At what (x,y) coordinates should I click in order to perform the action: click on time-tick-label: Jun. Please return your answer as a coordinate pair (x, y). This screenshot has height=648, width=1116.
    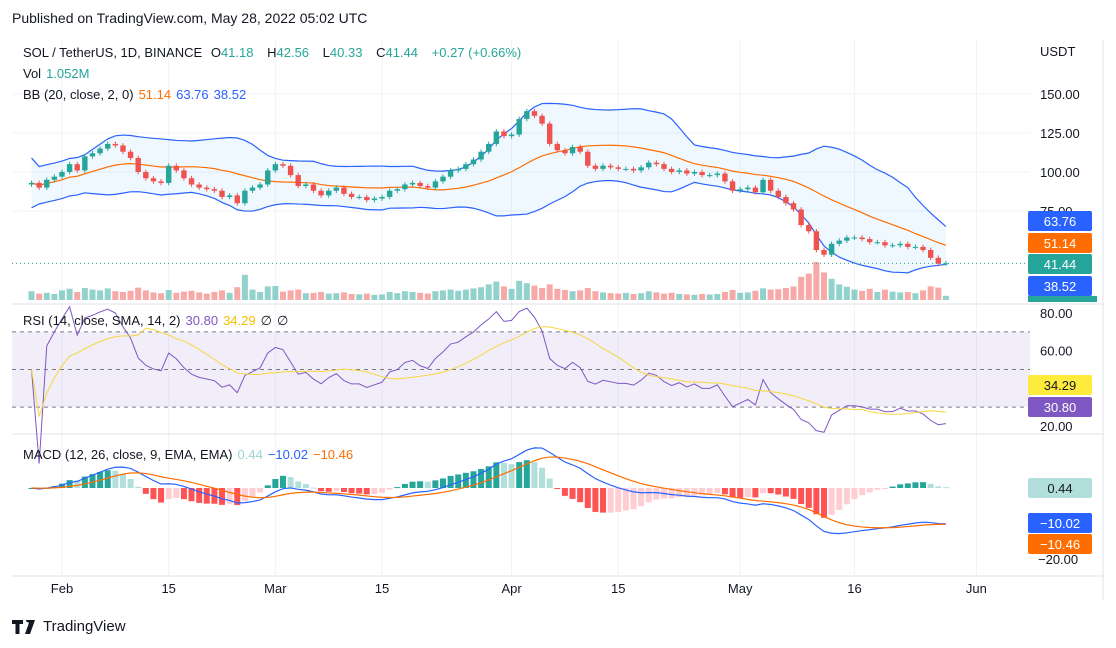
    Looking at the image, I should click on (976, 588).